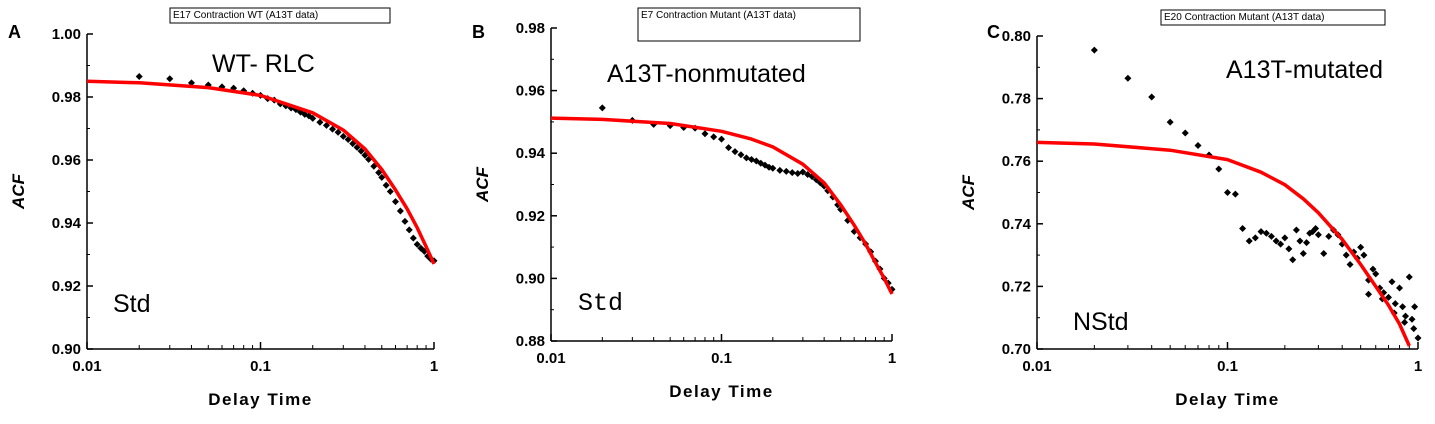 The width and height of the screenshot is (1435, 424). What do you see at coordinates (1016, 99) in the screenshot?
I see `y-tick-label: 0.78` at bounding box center [1016, 99].